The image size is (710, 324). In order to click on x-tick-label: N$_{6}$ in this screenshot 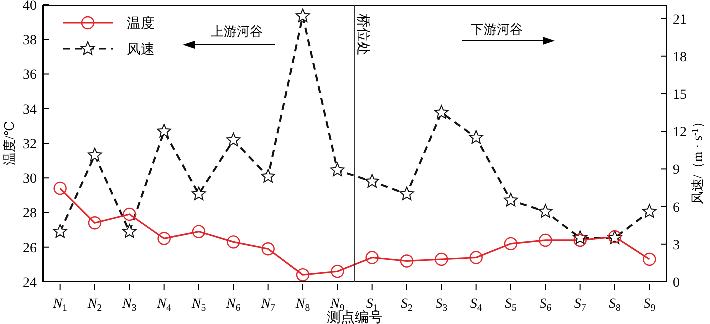, I will do `click(233, 305)`.